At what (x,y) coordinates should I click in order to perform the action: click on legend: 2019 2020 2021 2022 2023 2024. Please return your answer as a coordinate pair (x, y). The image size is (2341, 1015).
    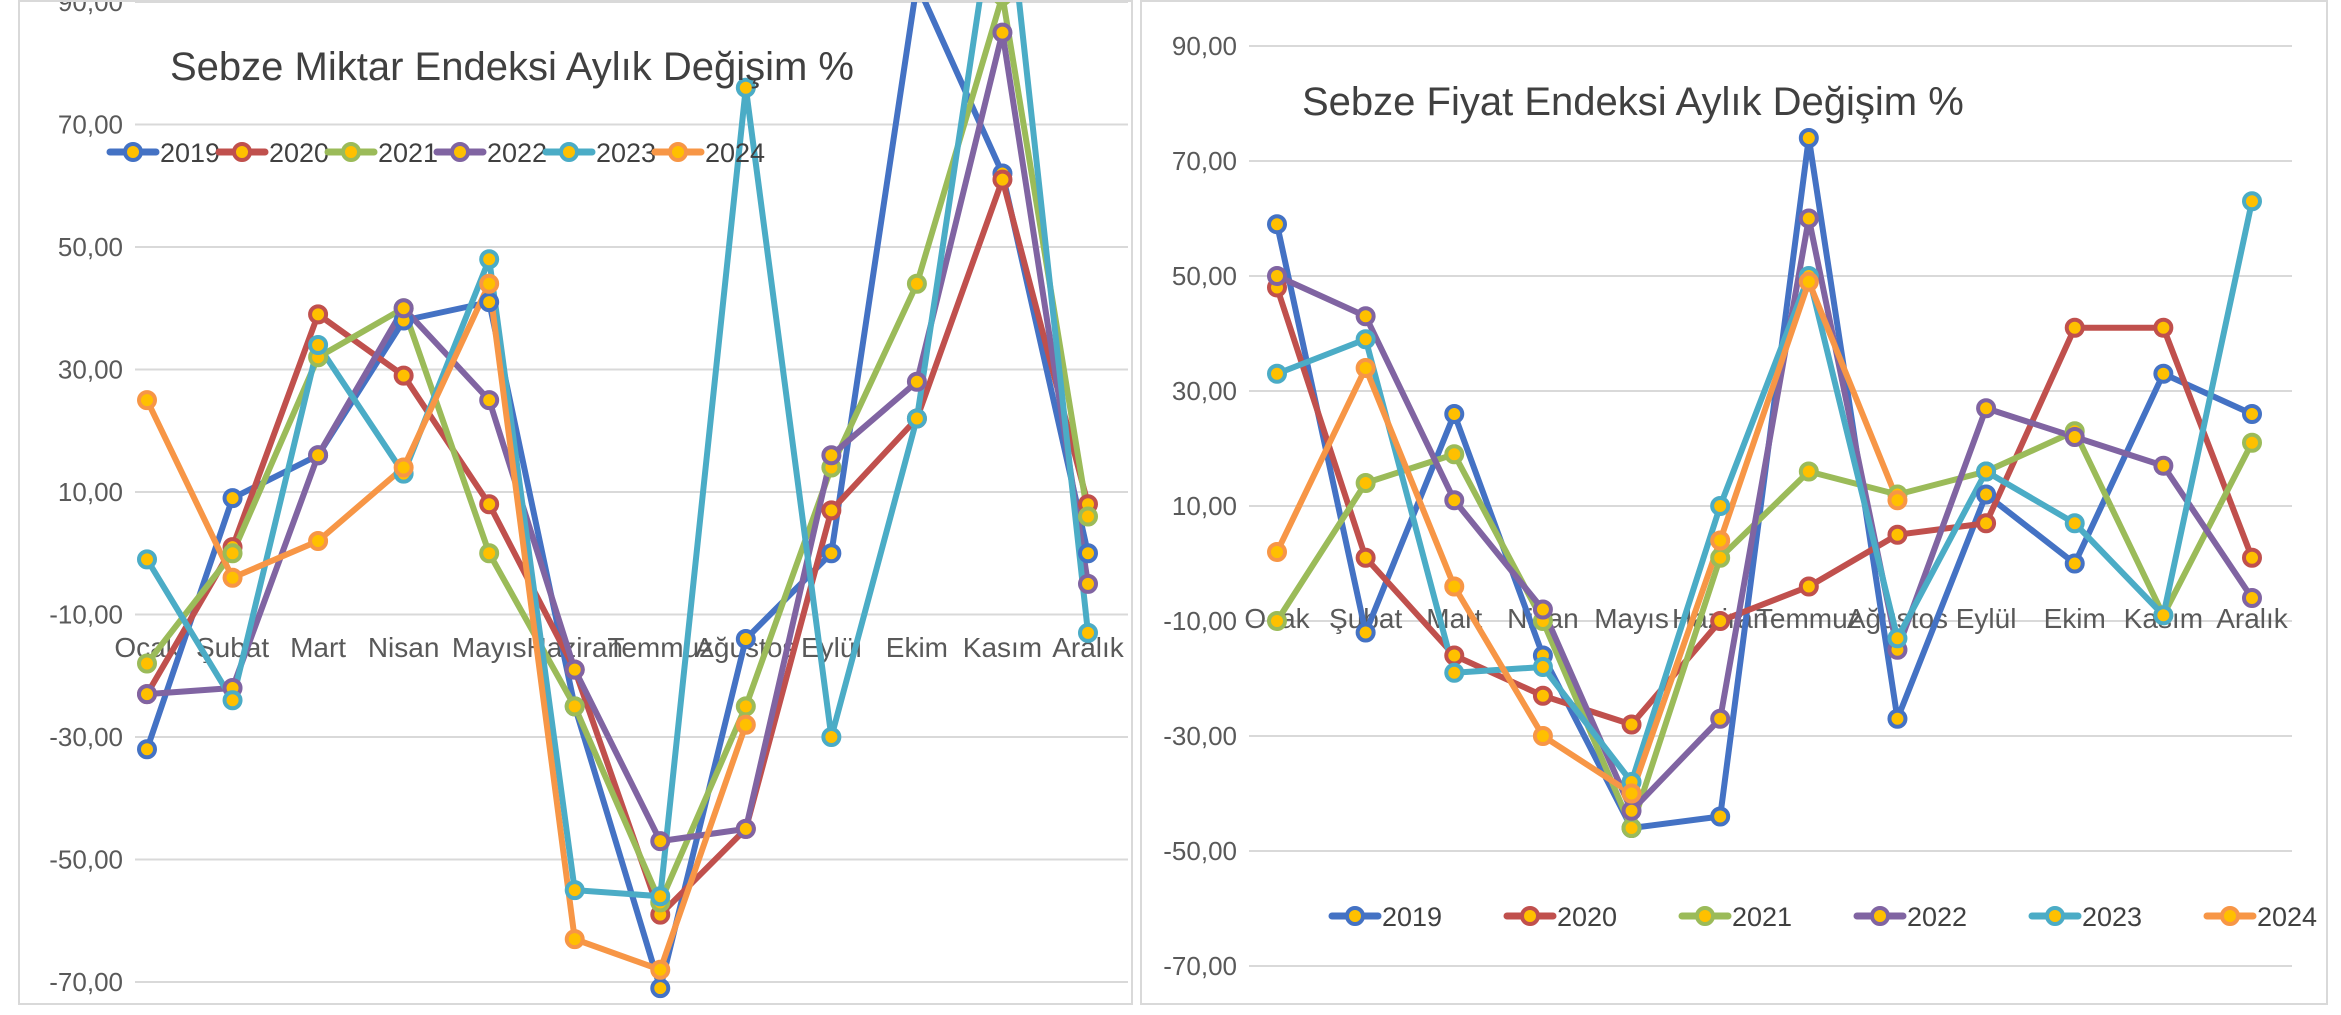
    Looking at the image, I should click on (435, 153).